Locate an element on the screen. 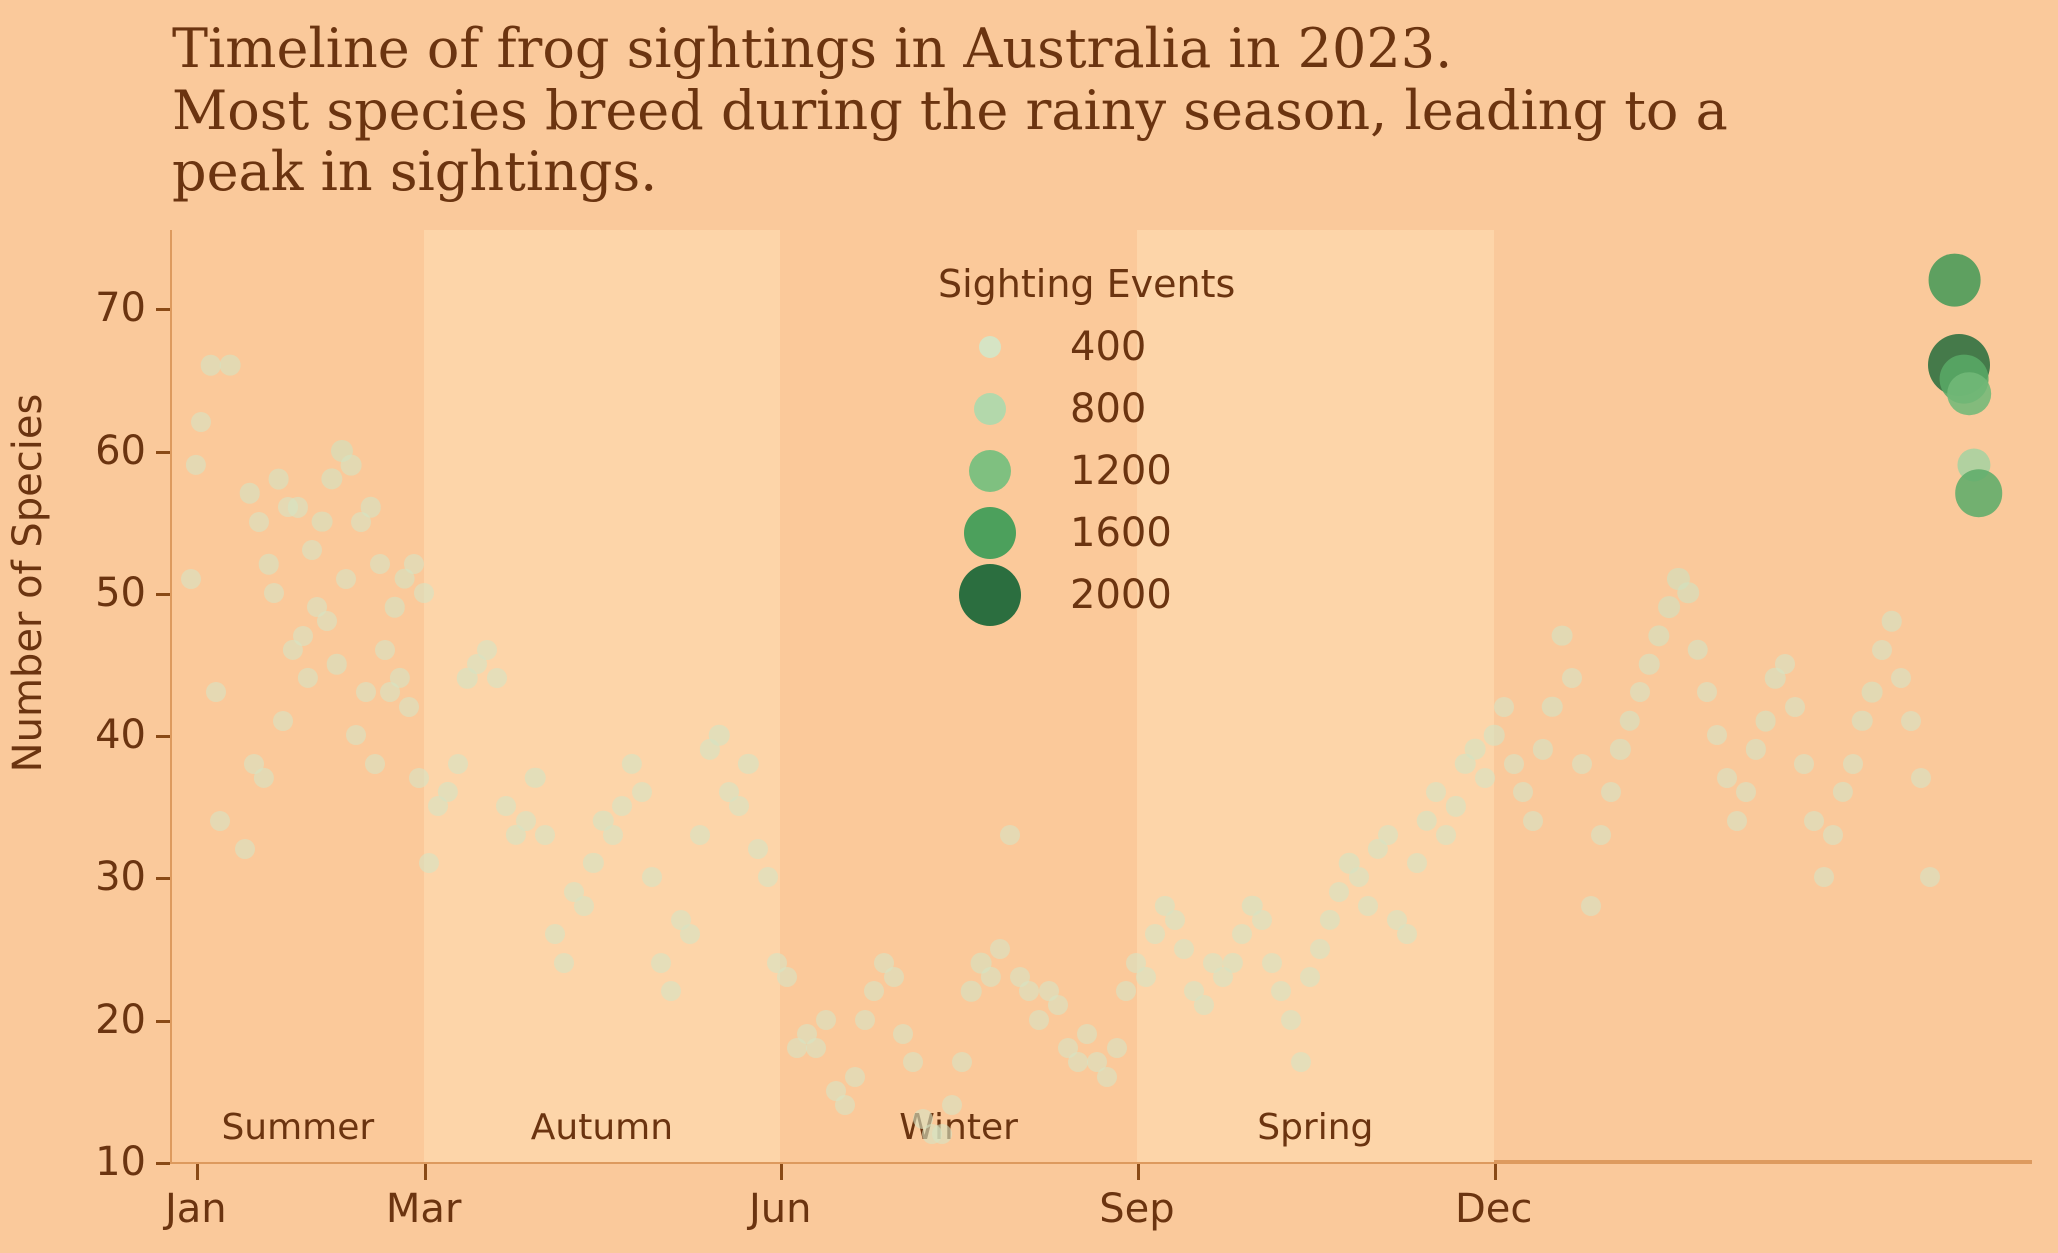  x-axis-tick-label: Jan is located at coordinates (195, 1209).